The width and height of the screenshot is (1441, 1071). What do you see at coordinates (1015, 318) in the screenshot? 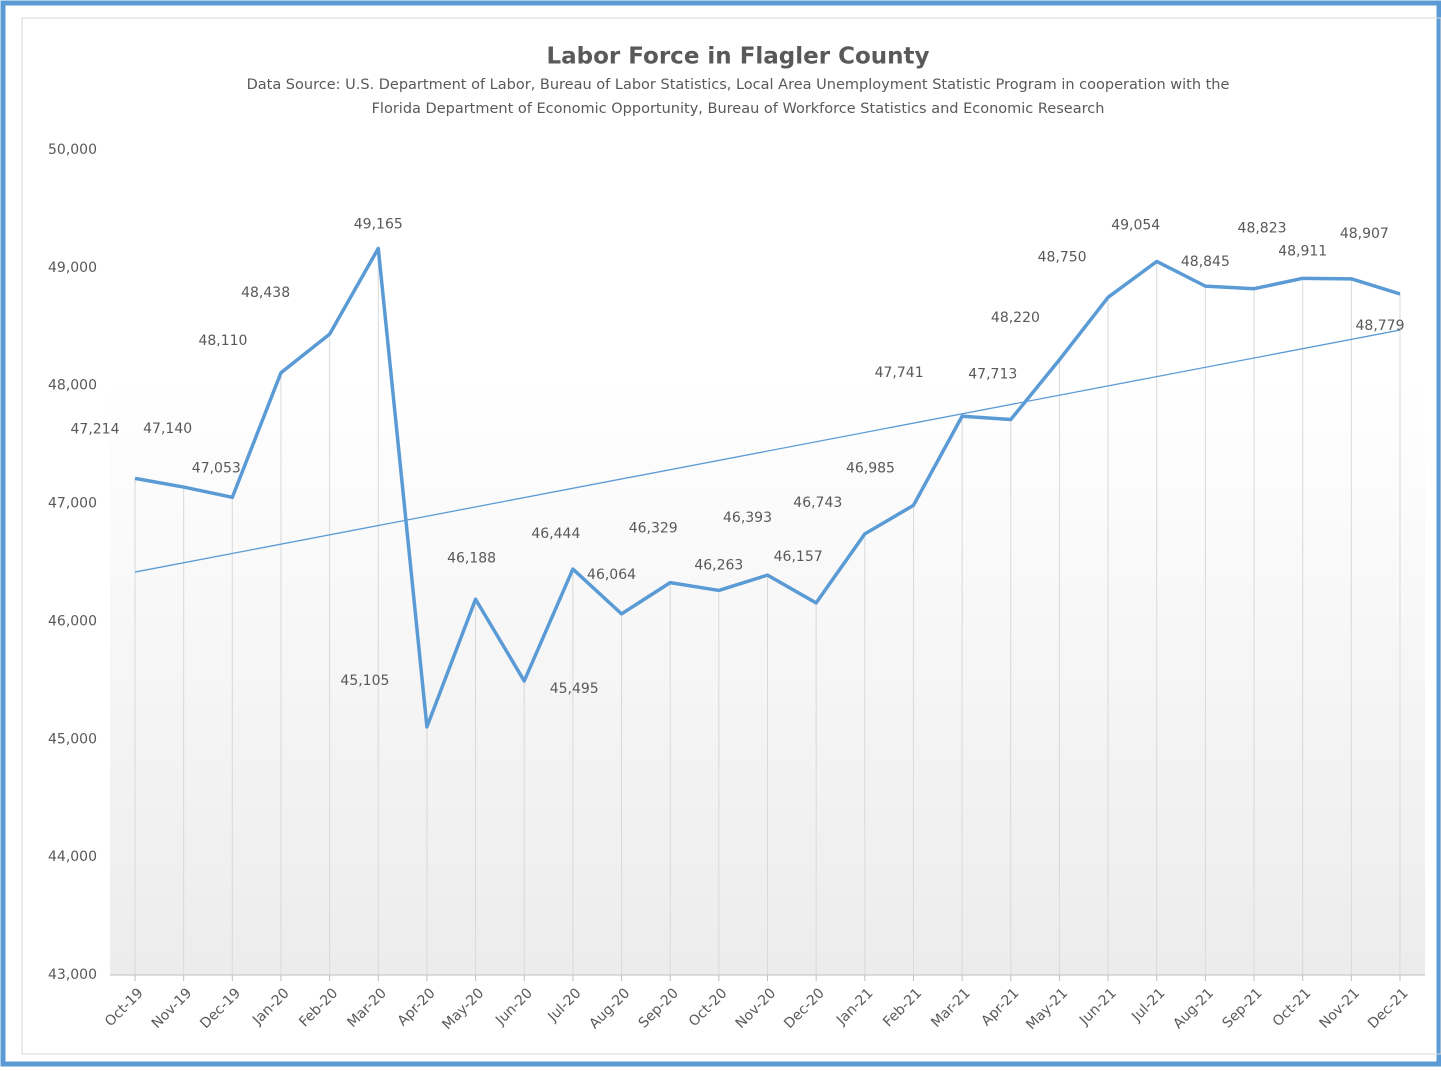
I see `data-label: 48,220` at bounding box center [1015, 318].